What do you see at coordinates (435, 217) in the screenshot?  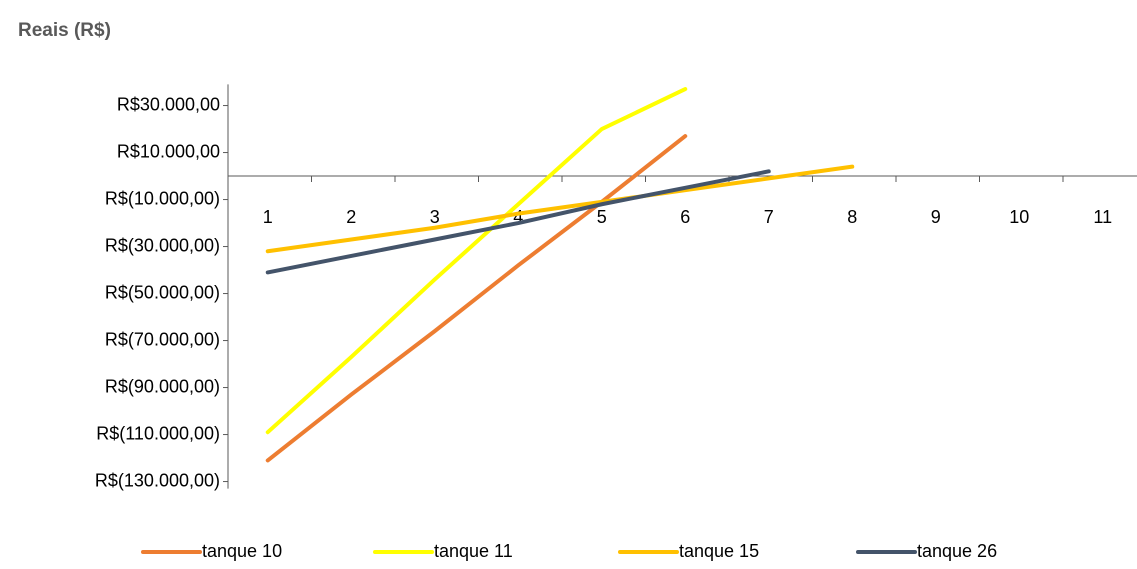 I see `x-tick-label: 3` at bounding box center [435, 217].